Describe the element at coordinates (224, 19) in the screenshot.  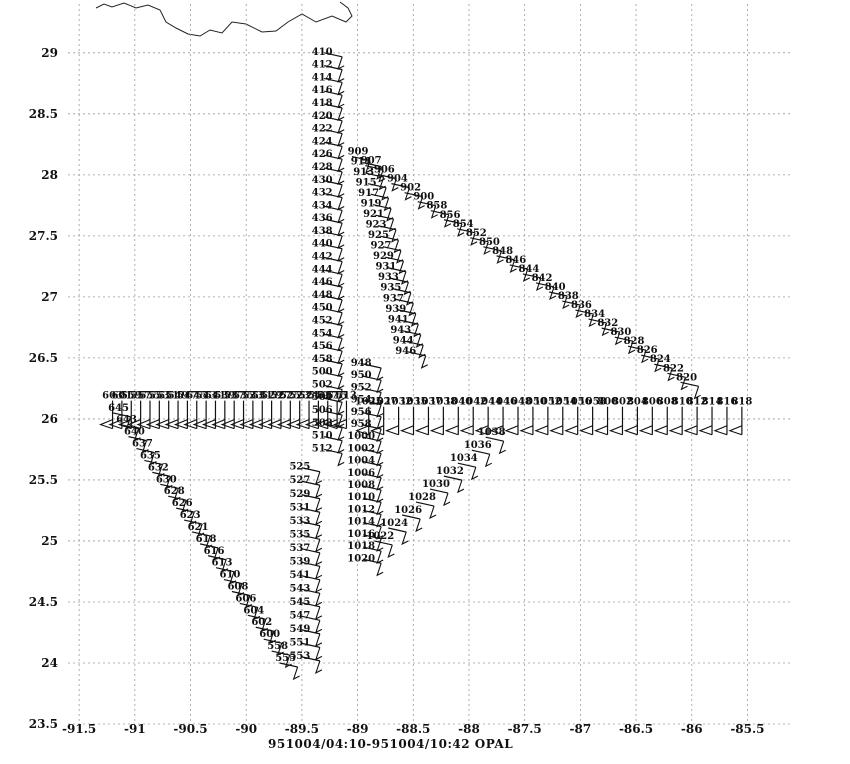
I see `coastline` at that location.